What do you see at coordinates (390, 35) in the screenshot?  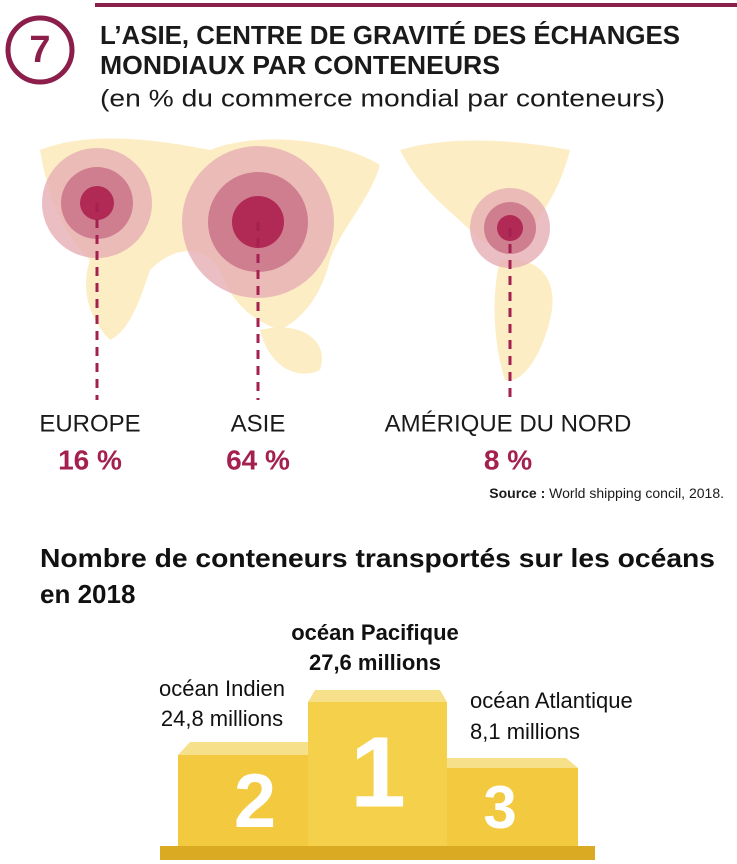 I see `title-line: L’ASIE, CENTRE DE GRAVITÉ DES ÉCHANGES` at bounding box center [390, 35].